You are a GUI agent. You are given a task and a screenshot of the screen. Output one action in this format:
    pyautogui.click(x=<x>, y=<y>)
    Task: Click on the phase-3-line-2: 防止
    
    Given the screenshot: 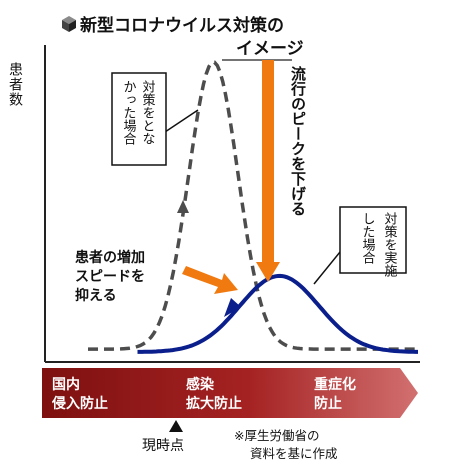 What is the action you would take?
    pyautogui.click(x=328, y=403)
    